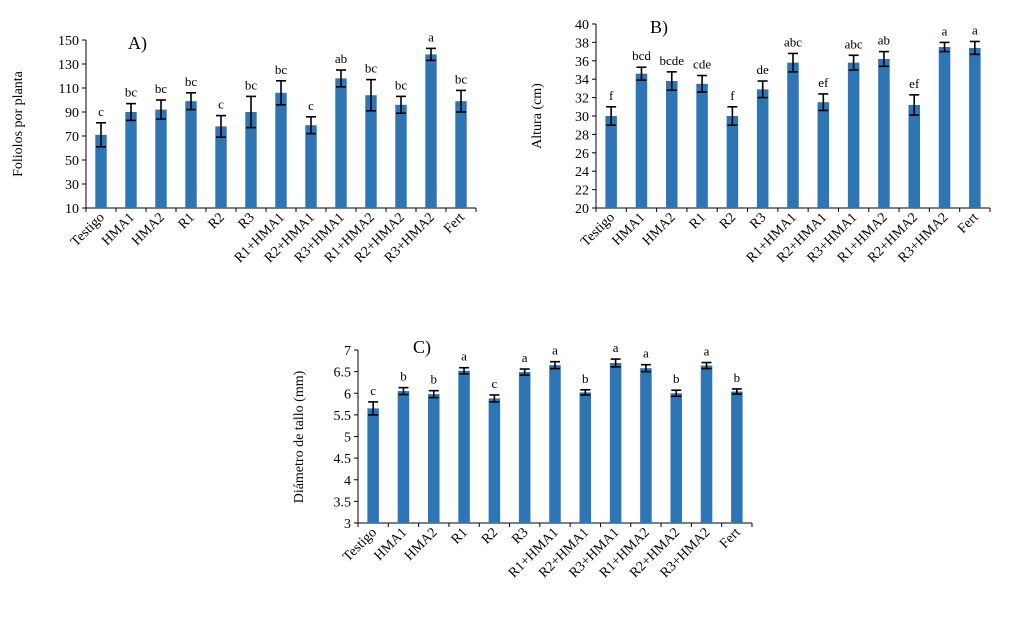 The height and width of the screenshot is (623, 1032). What do you see at coordinates (914, 83) in the screenshot?
I see `significance-letter: ef` at bounding box center [914, 83].